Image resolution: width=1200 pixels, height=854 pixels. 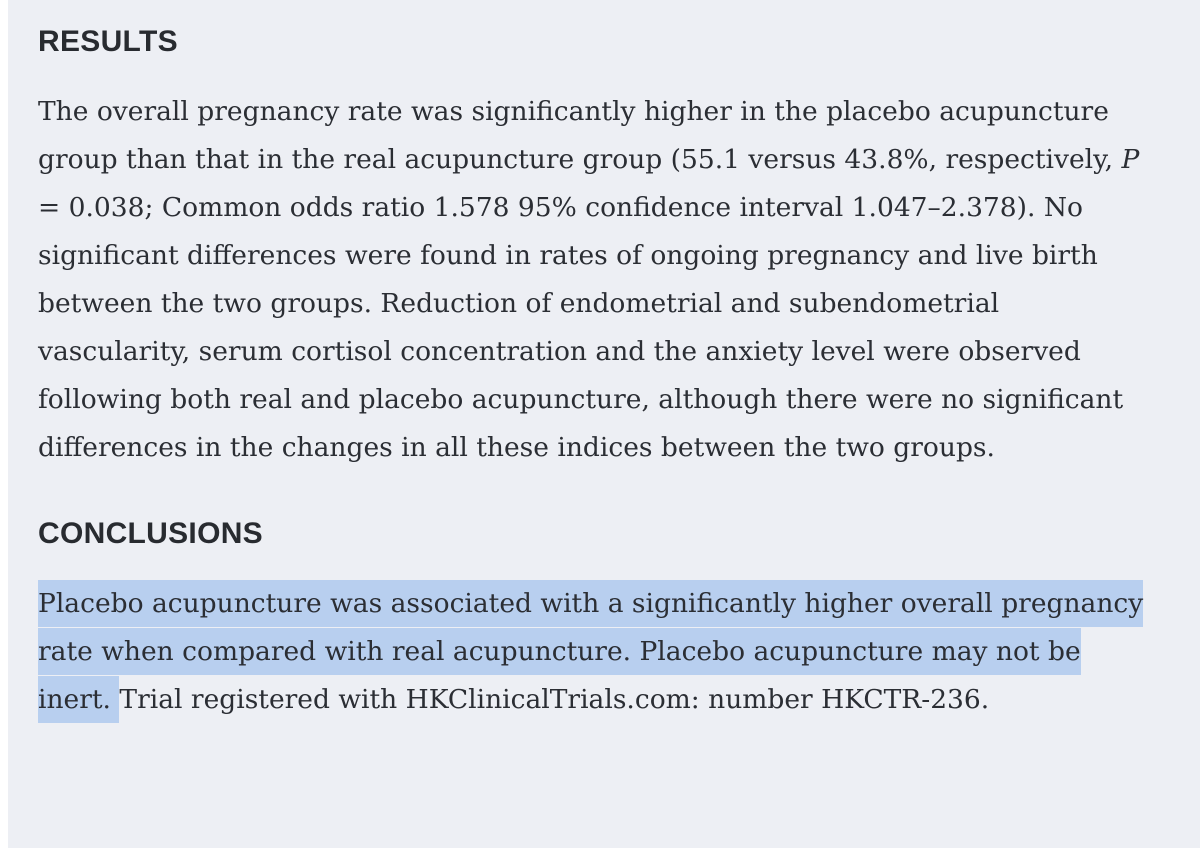 What do you see at coordinates (150, 533) in the screenshot?
I see `conclusions-heading: CONCLUSIONS` at bounding box center [150, 533].